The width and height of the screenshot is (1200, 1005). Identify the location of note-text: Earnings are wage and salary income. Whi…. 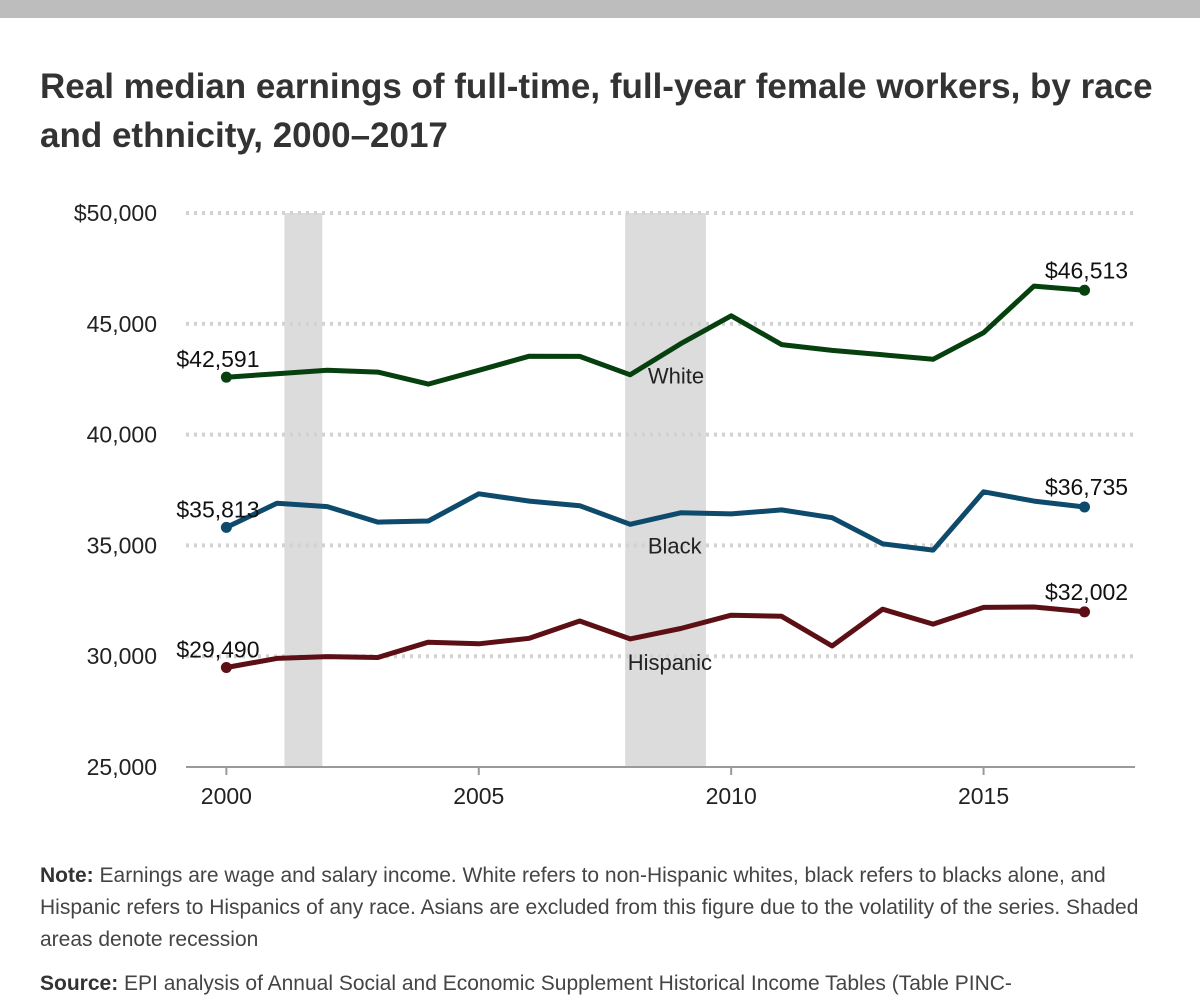
(589, 907).